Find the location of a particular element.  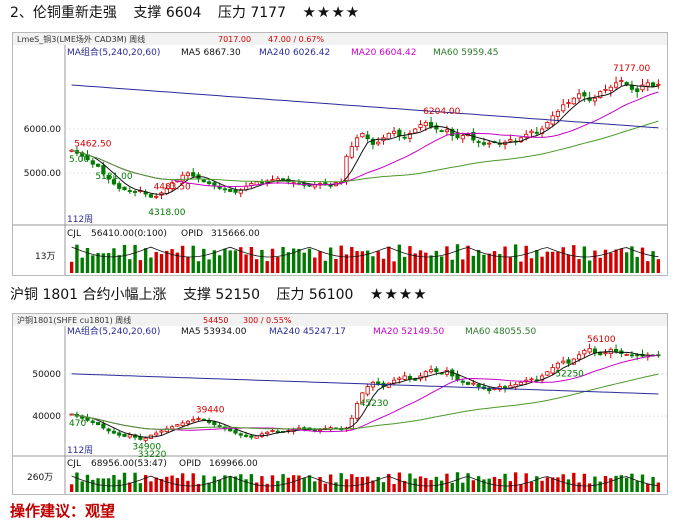

price-annotation: 5.00 is located at coordinates (79, 160).